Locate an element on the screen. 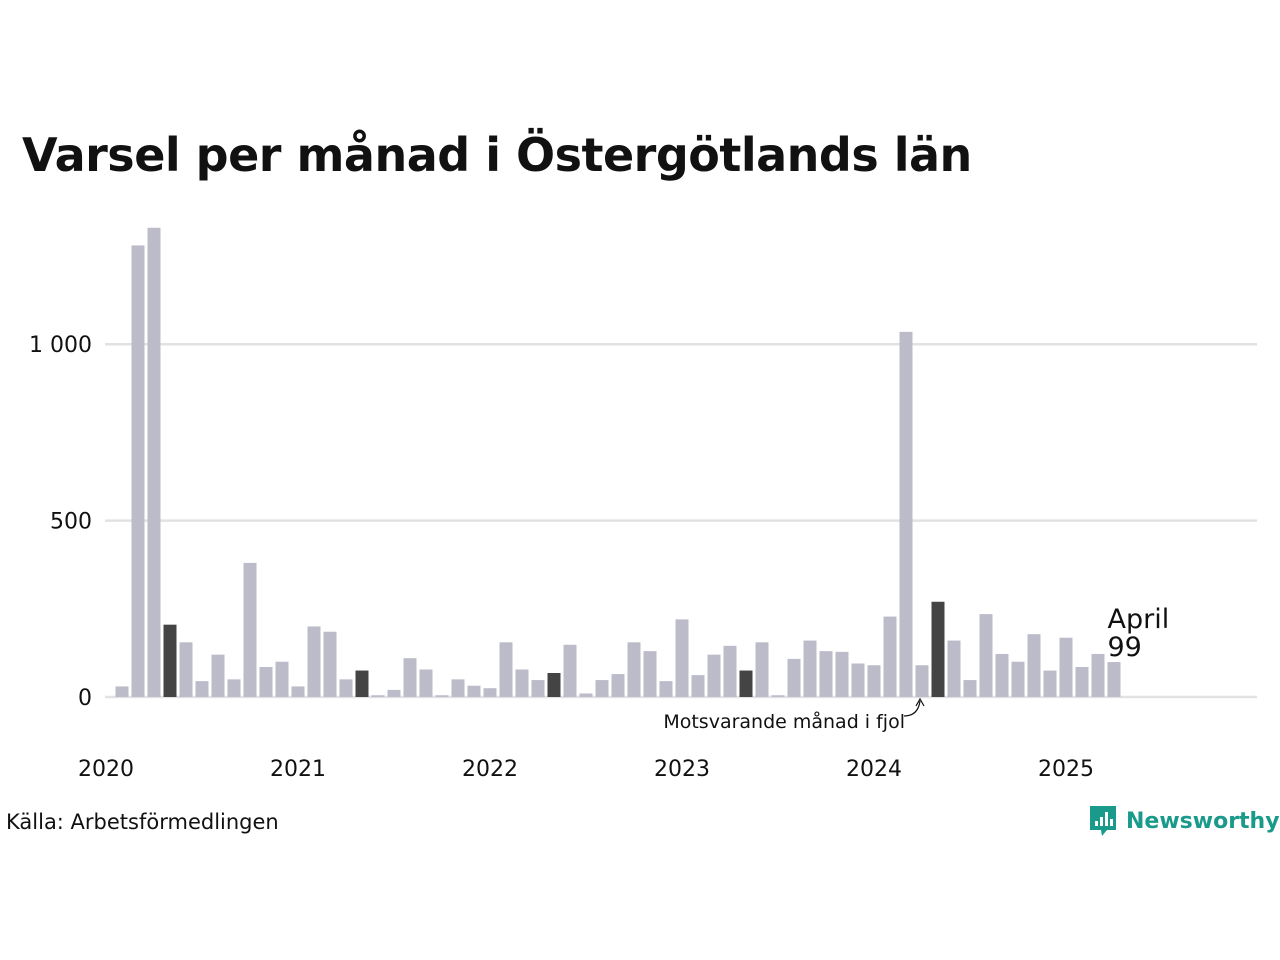  comparison-annotation: Motsvarande månad i fjol is located at coordinates (784, 721).